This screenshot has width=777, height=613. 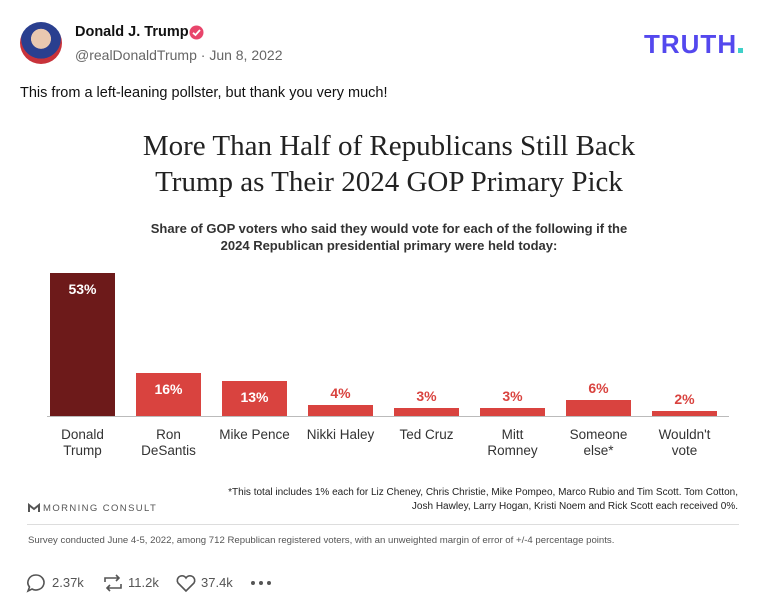 What do you see at coordinates (82, 288) in the screenshot?
I see `value-label: 53%` at bounding box center [82, 288].